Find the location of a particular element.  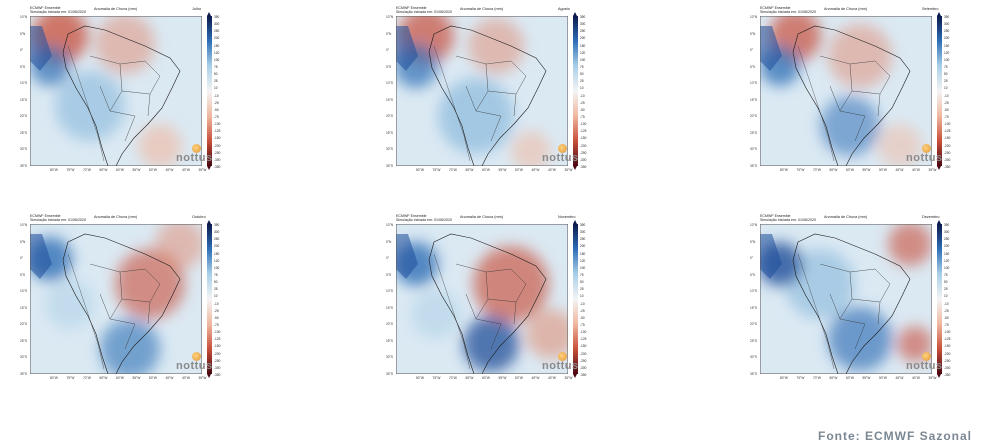

longitude-label: 65°W is located at coordinates (103, 378).